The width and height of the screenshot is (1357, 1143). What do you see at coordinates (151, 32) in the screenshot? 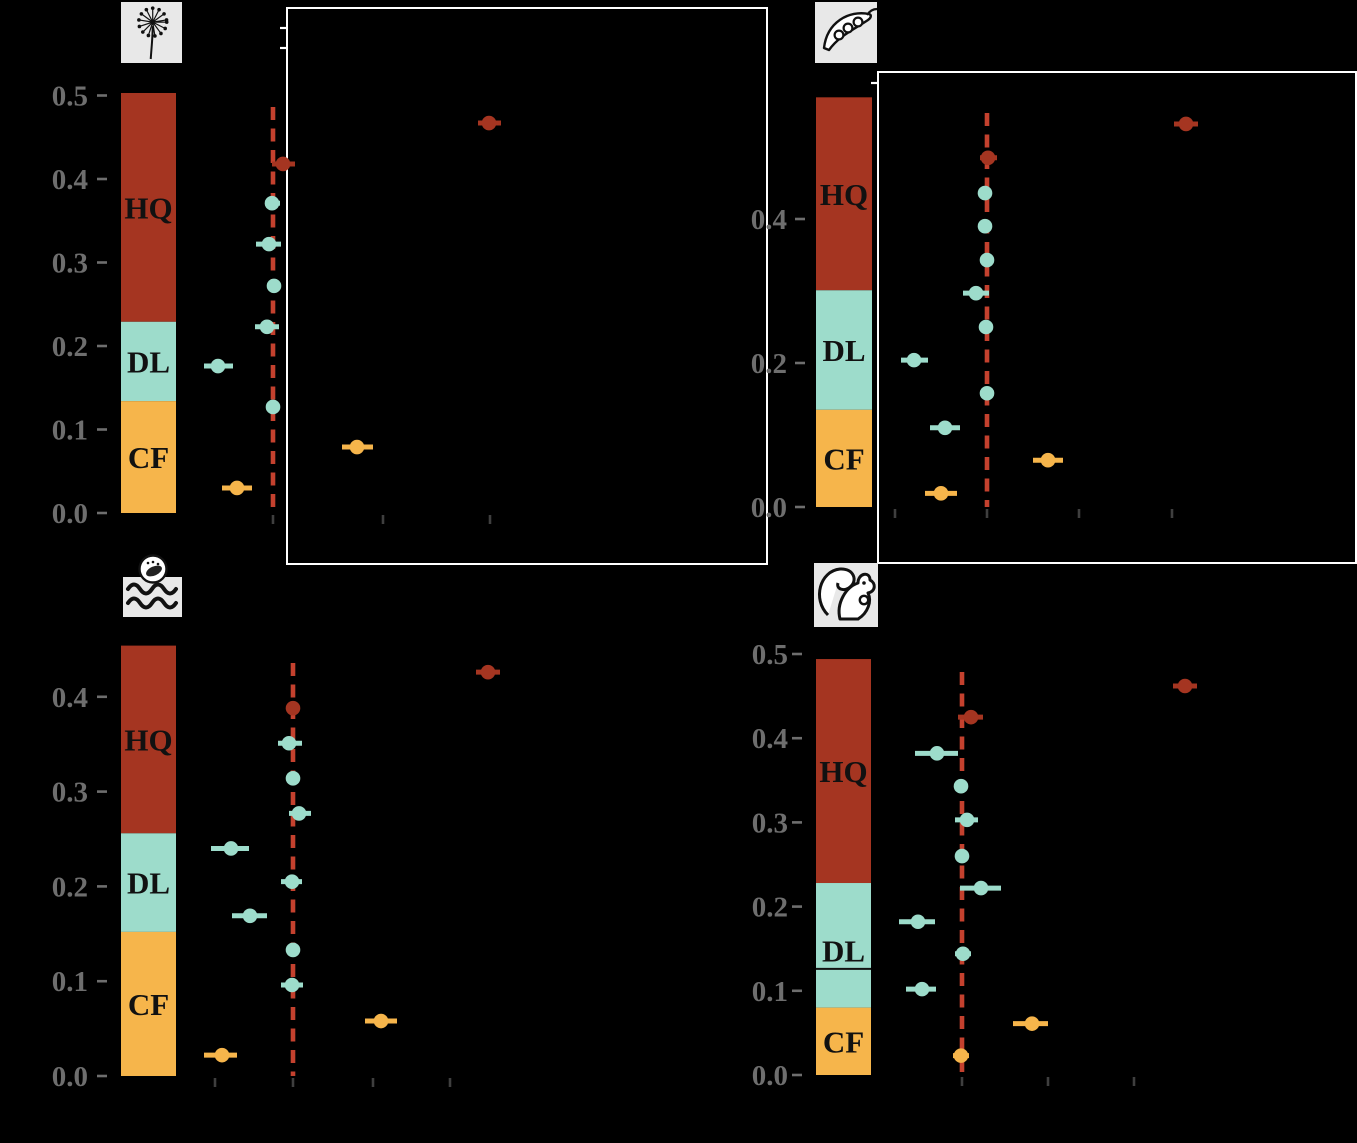
I see `dandelion-icon` at bounding box center [151, 32].